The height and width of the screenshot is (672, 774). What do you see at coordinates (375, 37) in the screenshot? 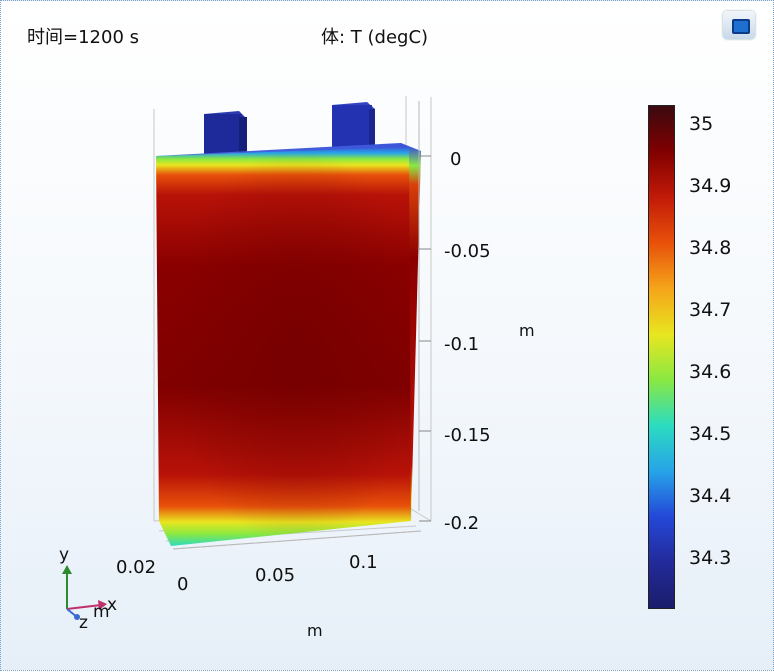
I see `plot-title: 体: T (degC)` at bounding box center [375, 37].